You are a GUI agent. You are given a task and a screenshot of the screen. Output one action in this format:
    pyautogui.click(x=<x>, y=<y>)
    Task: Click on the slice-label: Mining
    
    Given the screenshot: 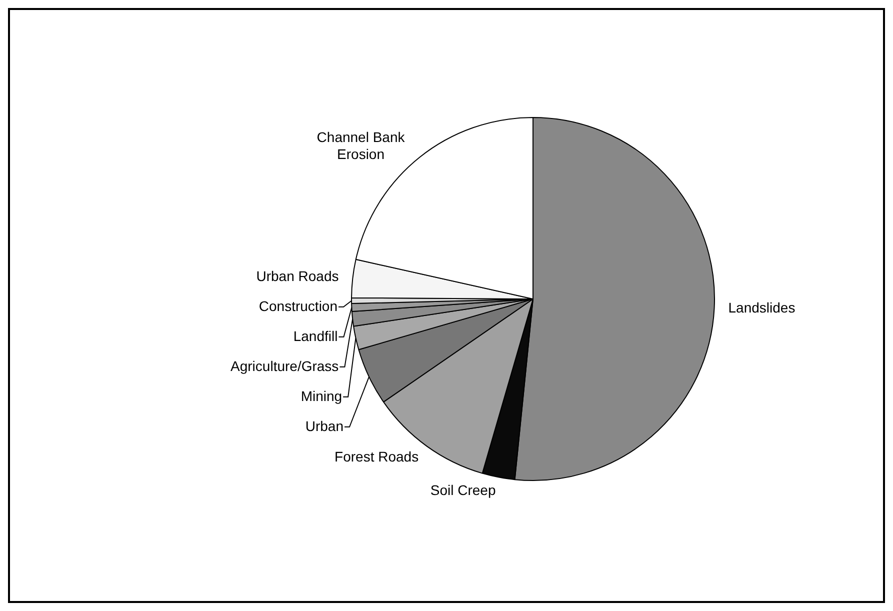 What is the action you would take?
    pyautogui.click(x=321, y=396)
    